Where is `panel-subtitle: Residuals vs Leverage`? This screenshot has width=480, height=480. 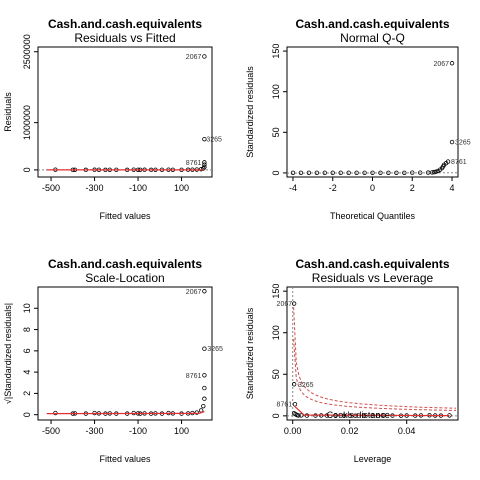
panel-subtitle: Residuals vs Leverage is located at coordinates (373, 278).